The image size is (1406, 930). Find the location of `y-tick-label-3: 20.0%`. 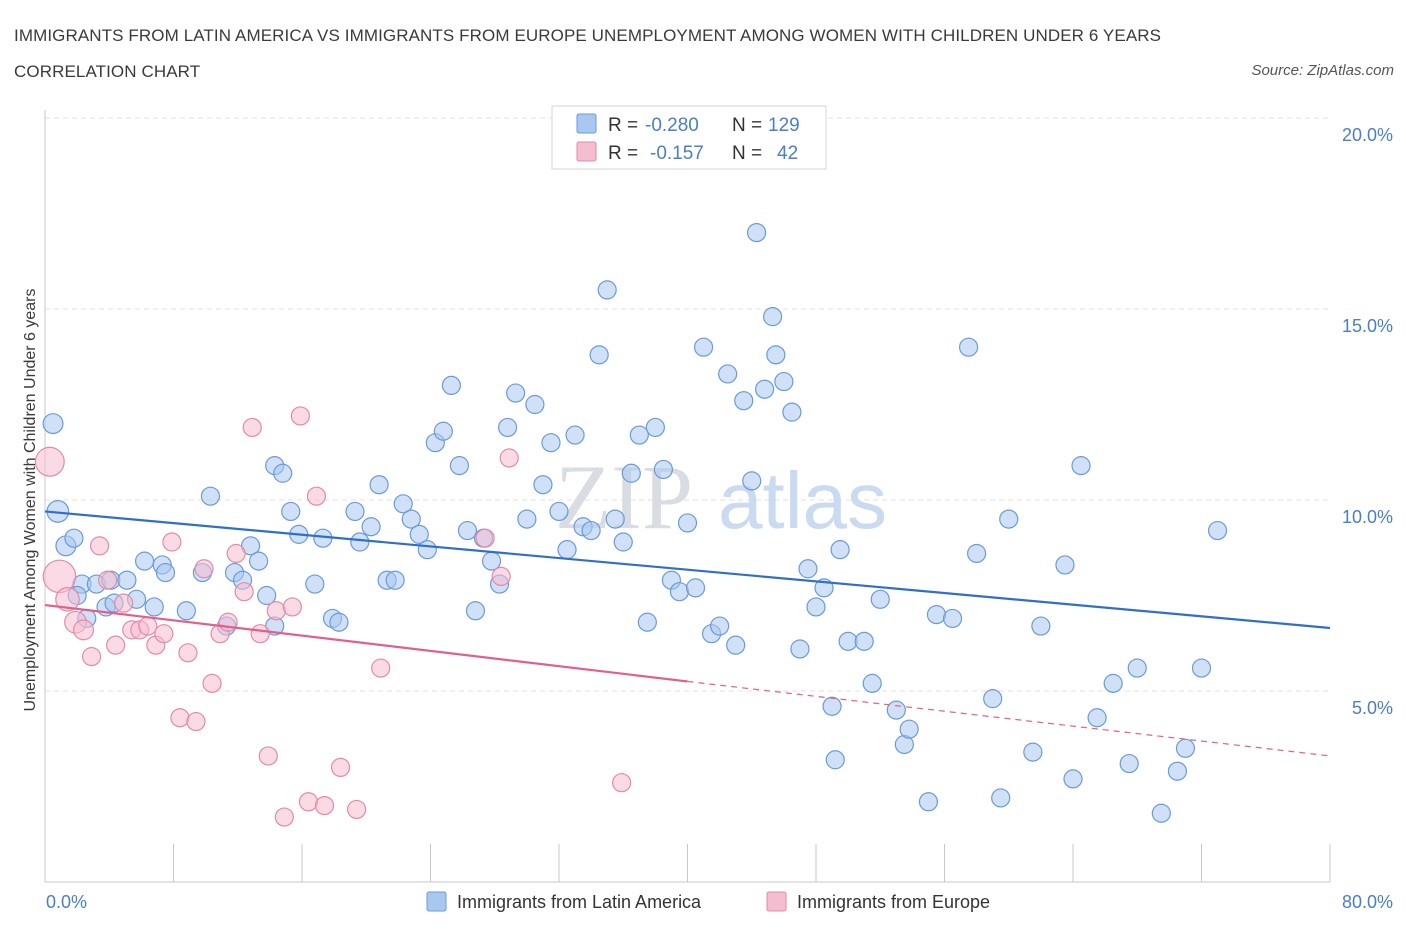

y-tick-label-3: 20.0% is located at coordinates (1367, 135).